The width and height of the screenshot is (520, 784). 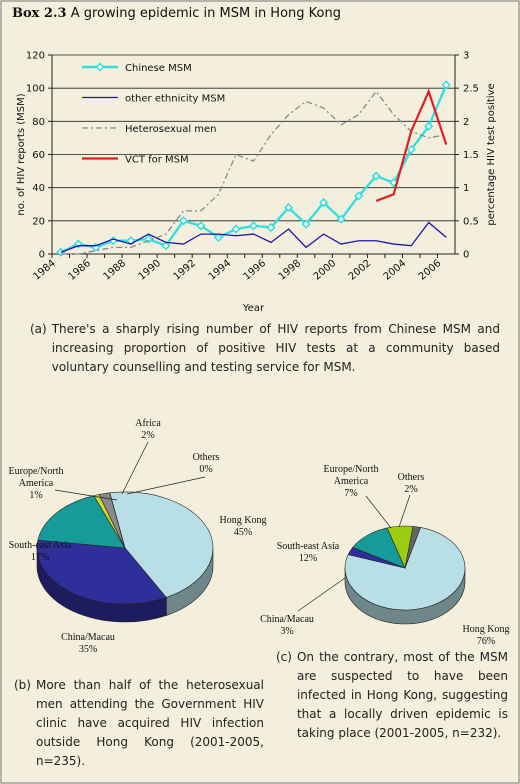 I want to click on pie-label-name: Africa, so click(x=148, y=423).